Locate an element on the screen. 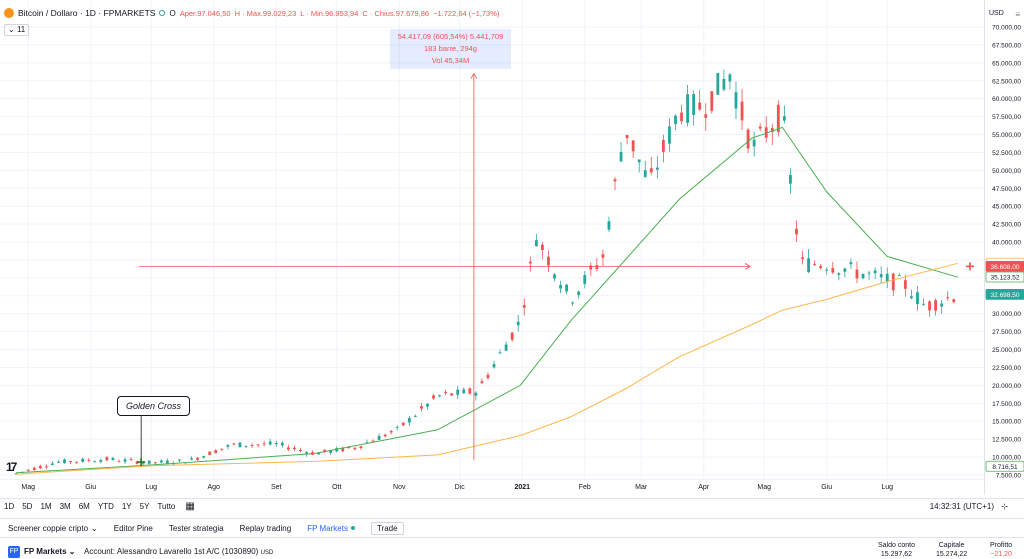 This screenshot has height=559, width=1024. clock: 14:32:31 (UTC+1) is located at coordinates (961, 506).